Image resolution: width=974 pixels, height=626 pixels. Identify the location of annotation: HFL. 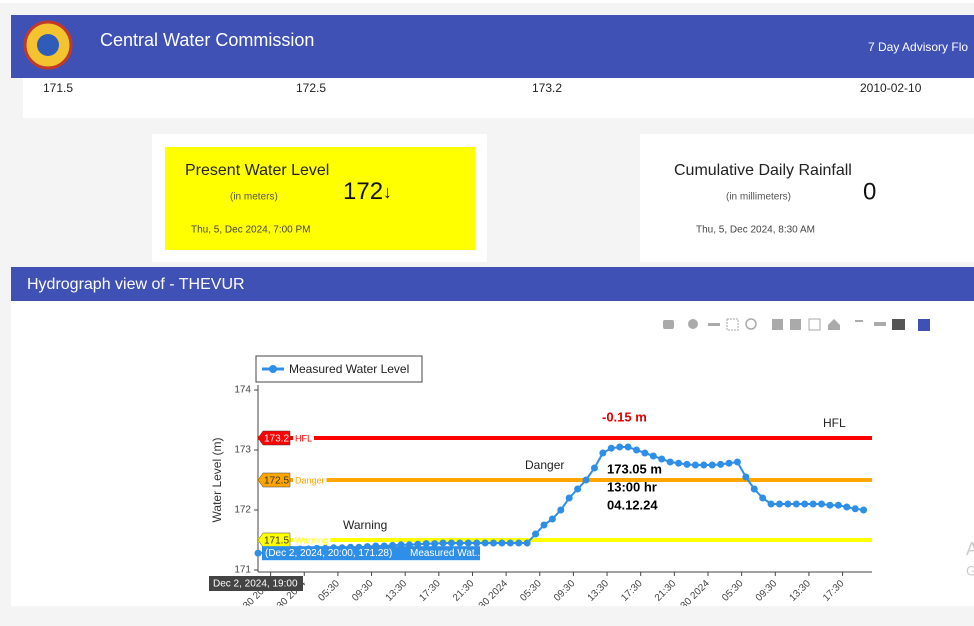
(834, 423).